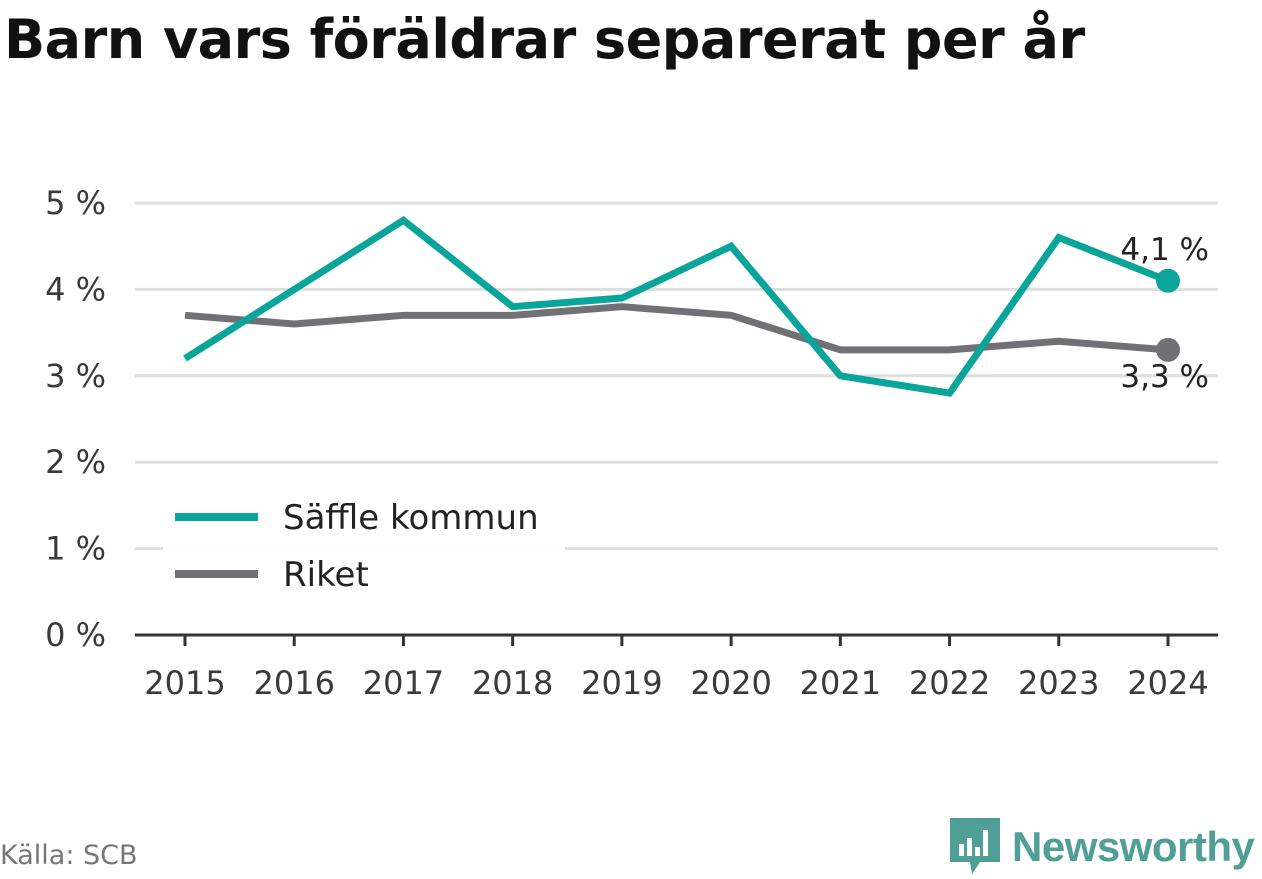  What do you see at coordinates (676, 328) in the screenshot?
I see `series-line` at bounding box center [676, 328].